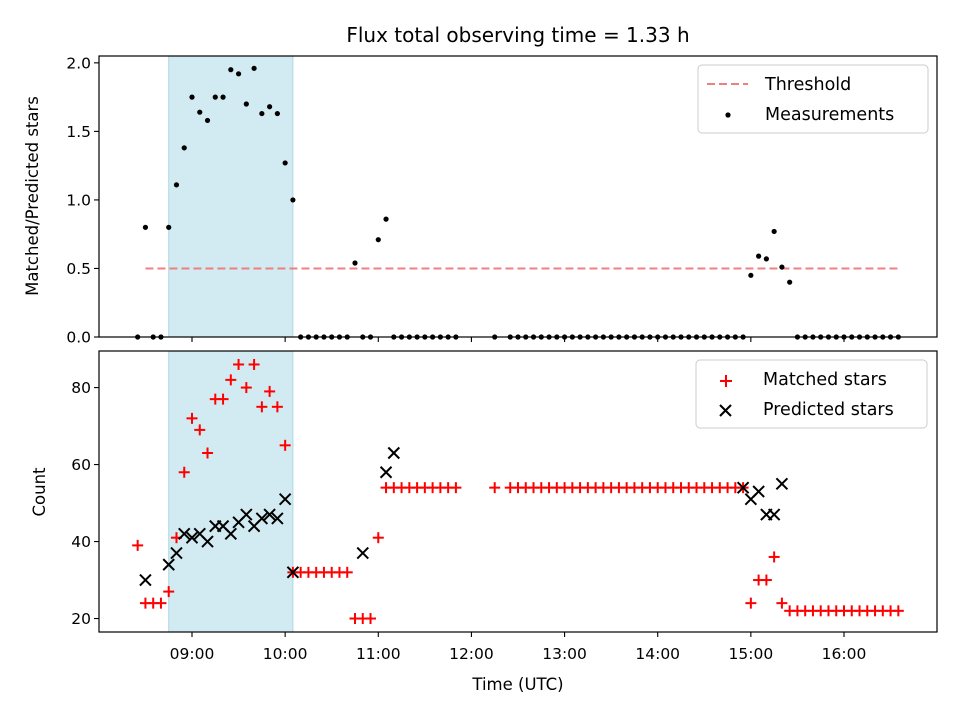 The height and width of the screenshot is (720, 960). Describe the element at coordinates (829, 115) in the screenshot. I see `legend-measurements-label: Measurements` at that location.